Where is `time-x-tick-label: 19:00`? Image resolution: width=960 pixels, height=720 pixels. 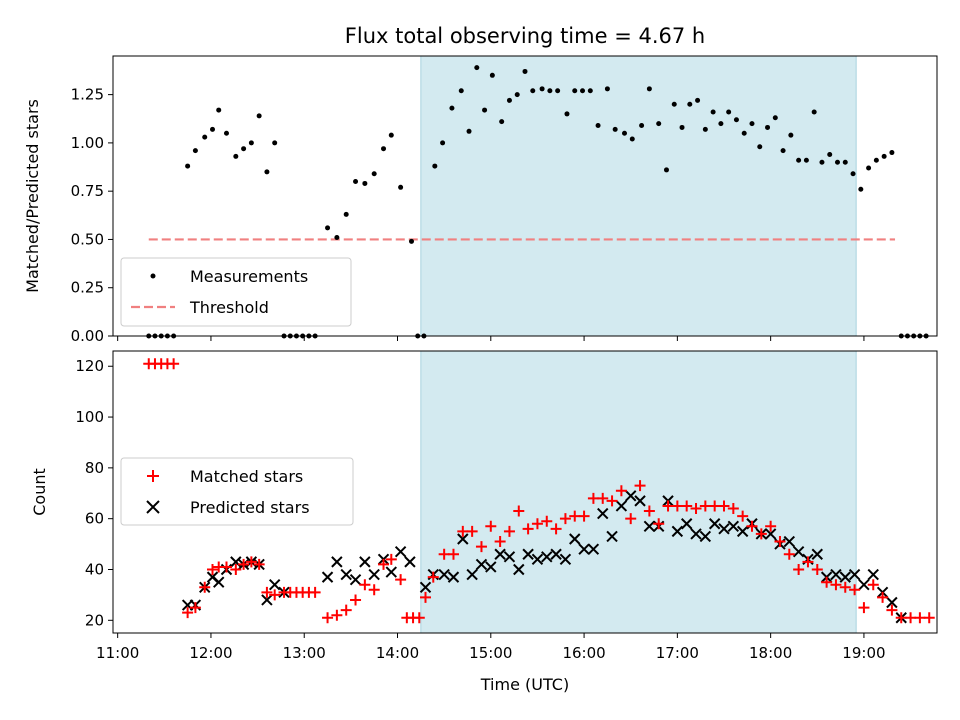
time-x-tick-label: 19:00 is located at coordinates (863, 653).